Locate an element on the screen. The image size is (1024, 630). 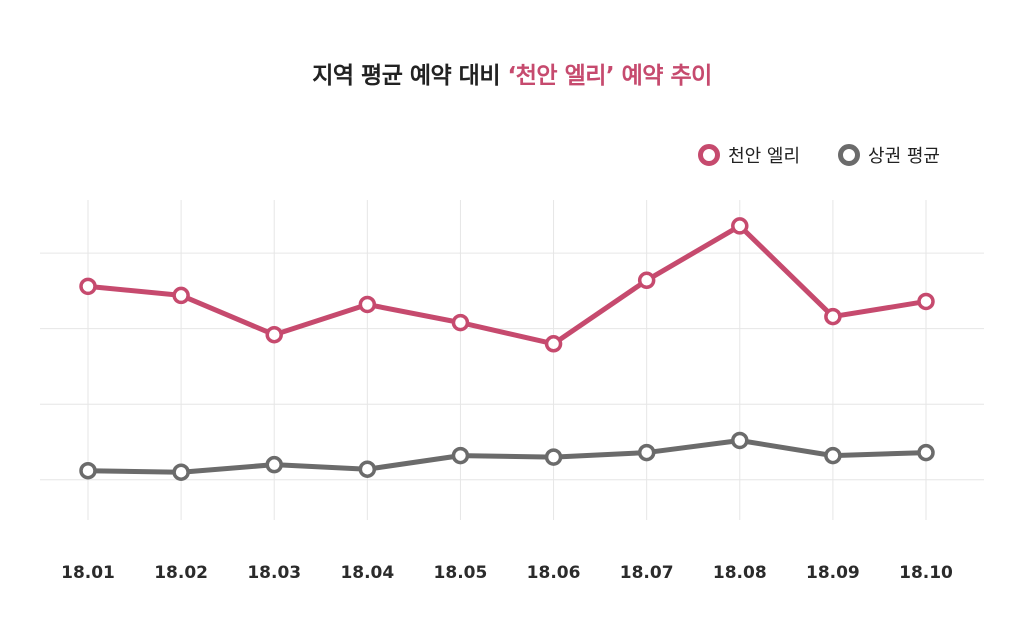
legend-label-primary: 천안 엘리 is located at coordinates (764, 156).